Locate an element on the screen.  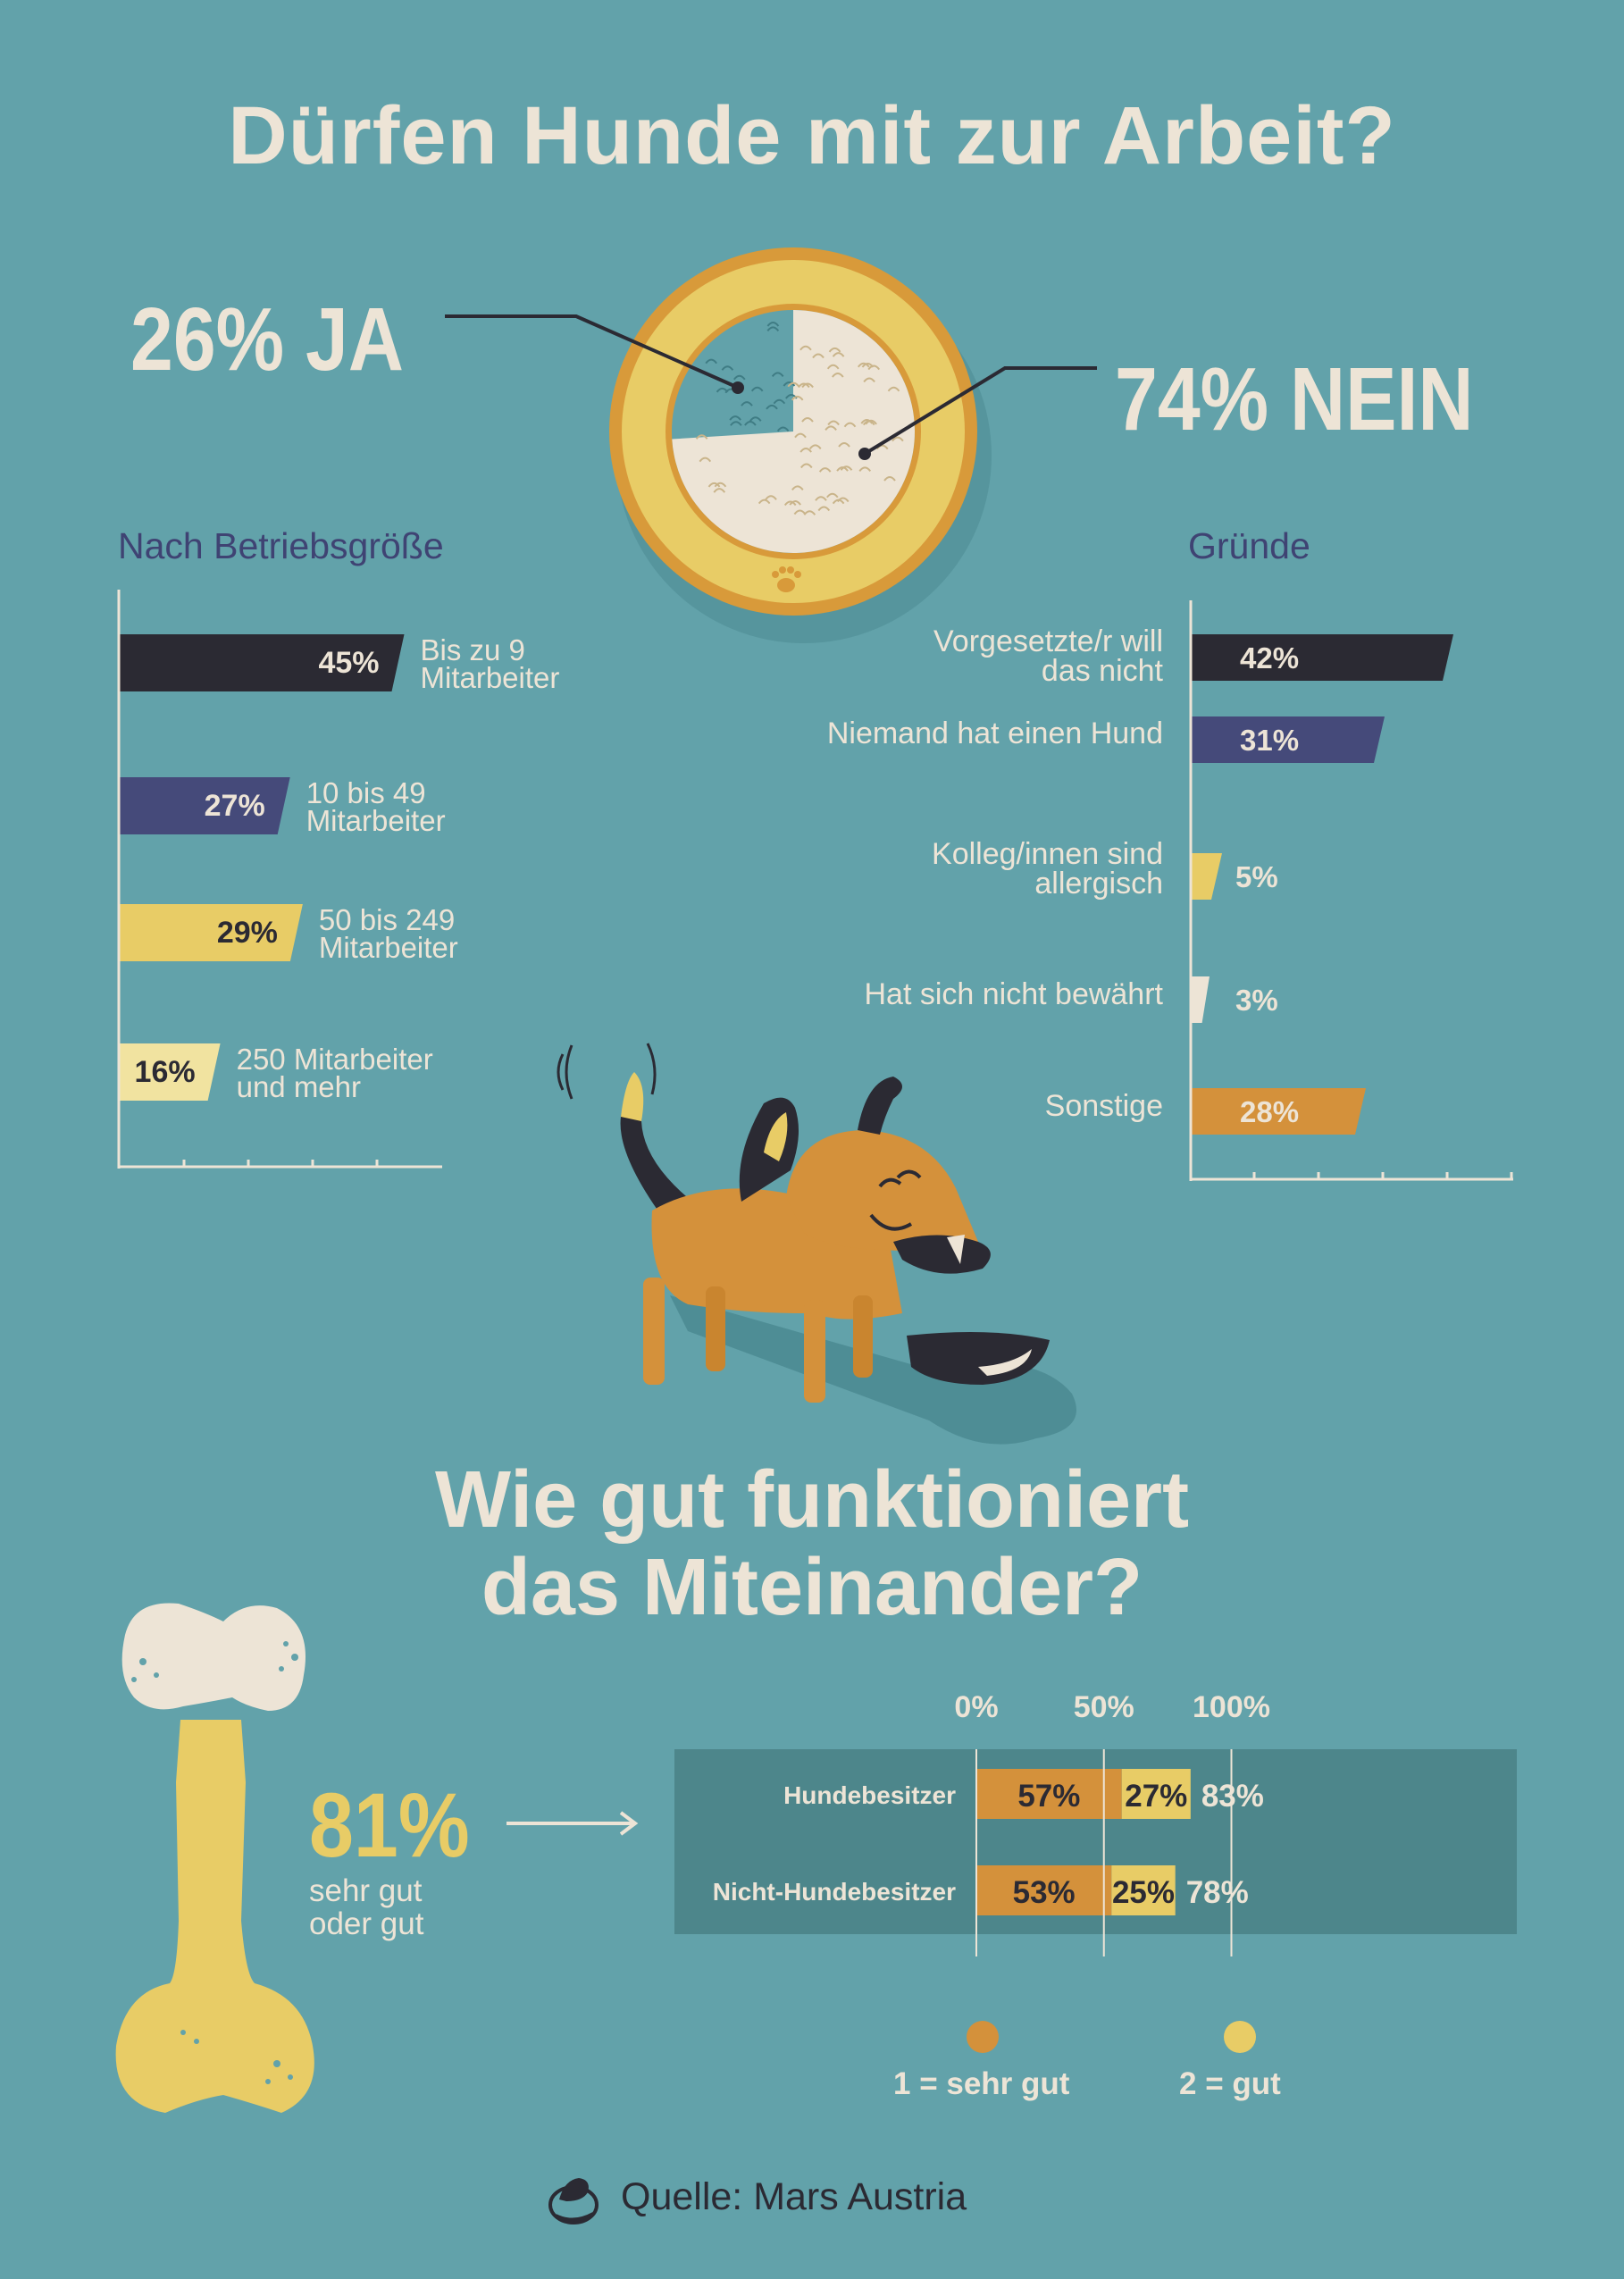
right-bar-category-line: allergisch is located at coordinates (1098, 884).